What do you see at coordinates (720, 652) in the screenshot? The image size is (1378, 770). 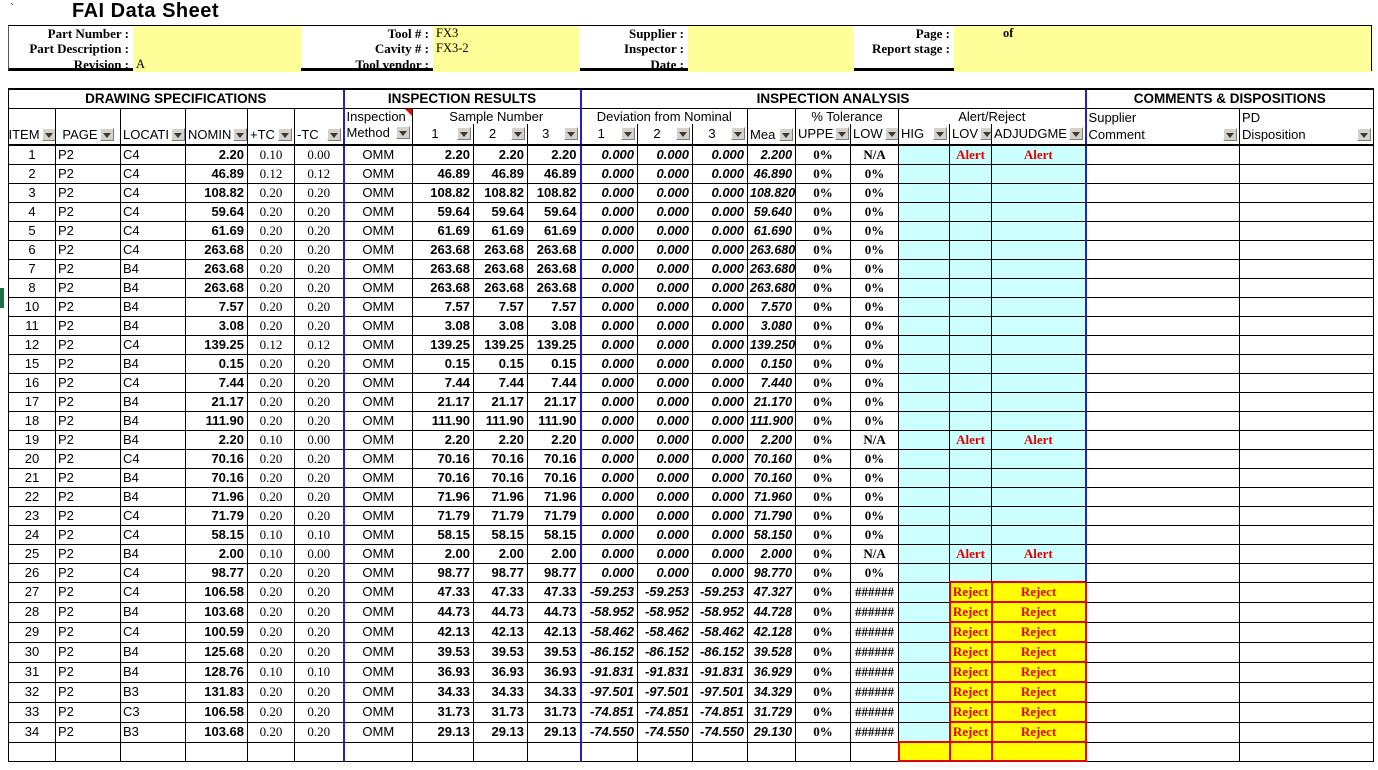 I see `cell-deviation-3: -86.152` at bounding box center [720, 652].